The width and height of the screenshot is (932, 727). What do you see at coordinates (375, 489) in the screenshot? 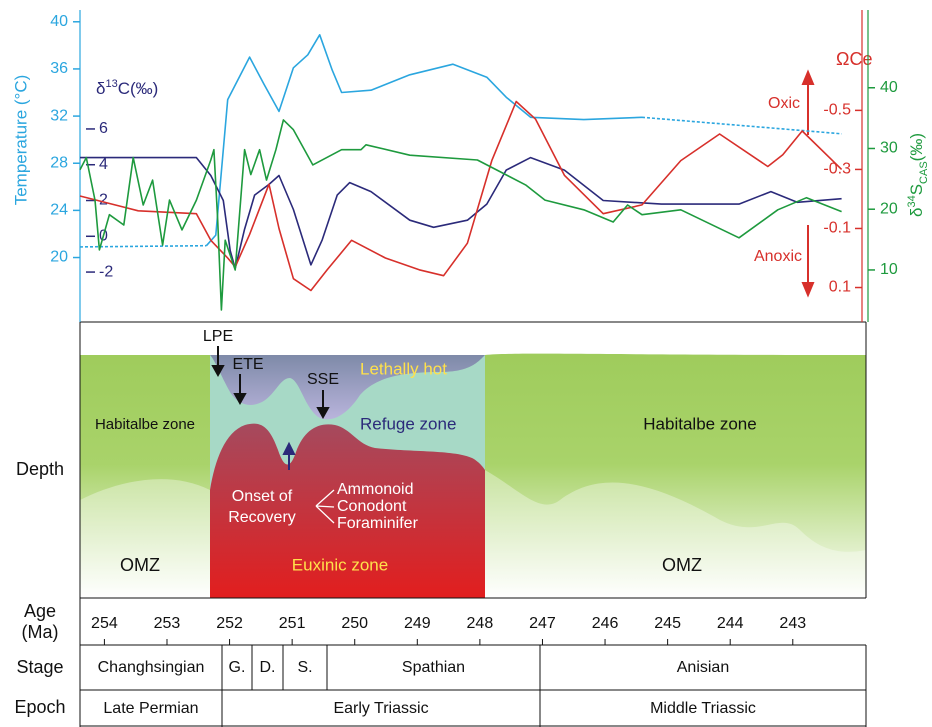
I see `group-label: Ammonoid` at bounding box center [375, 489].